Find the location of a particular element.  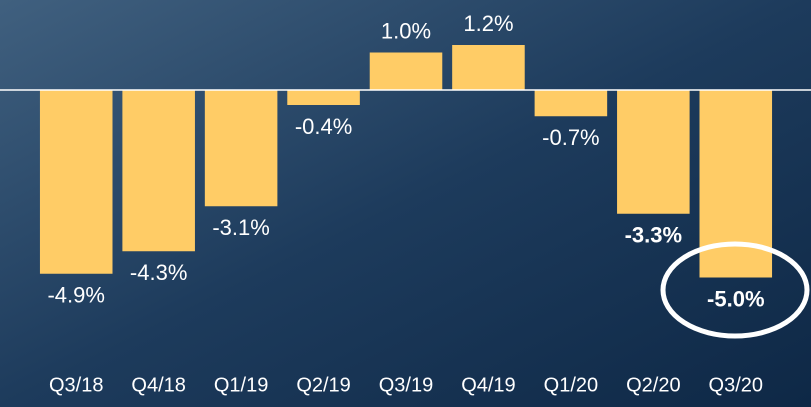

value-label: -0.7% is located at coordinates (570, 137).